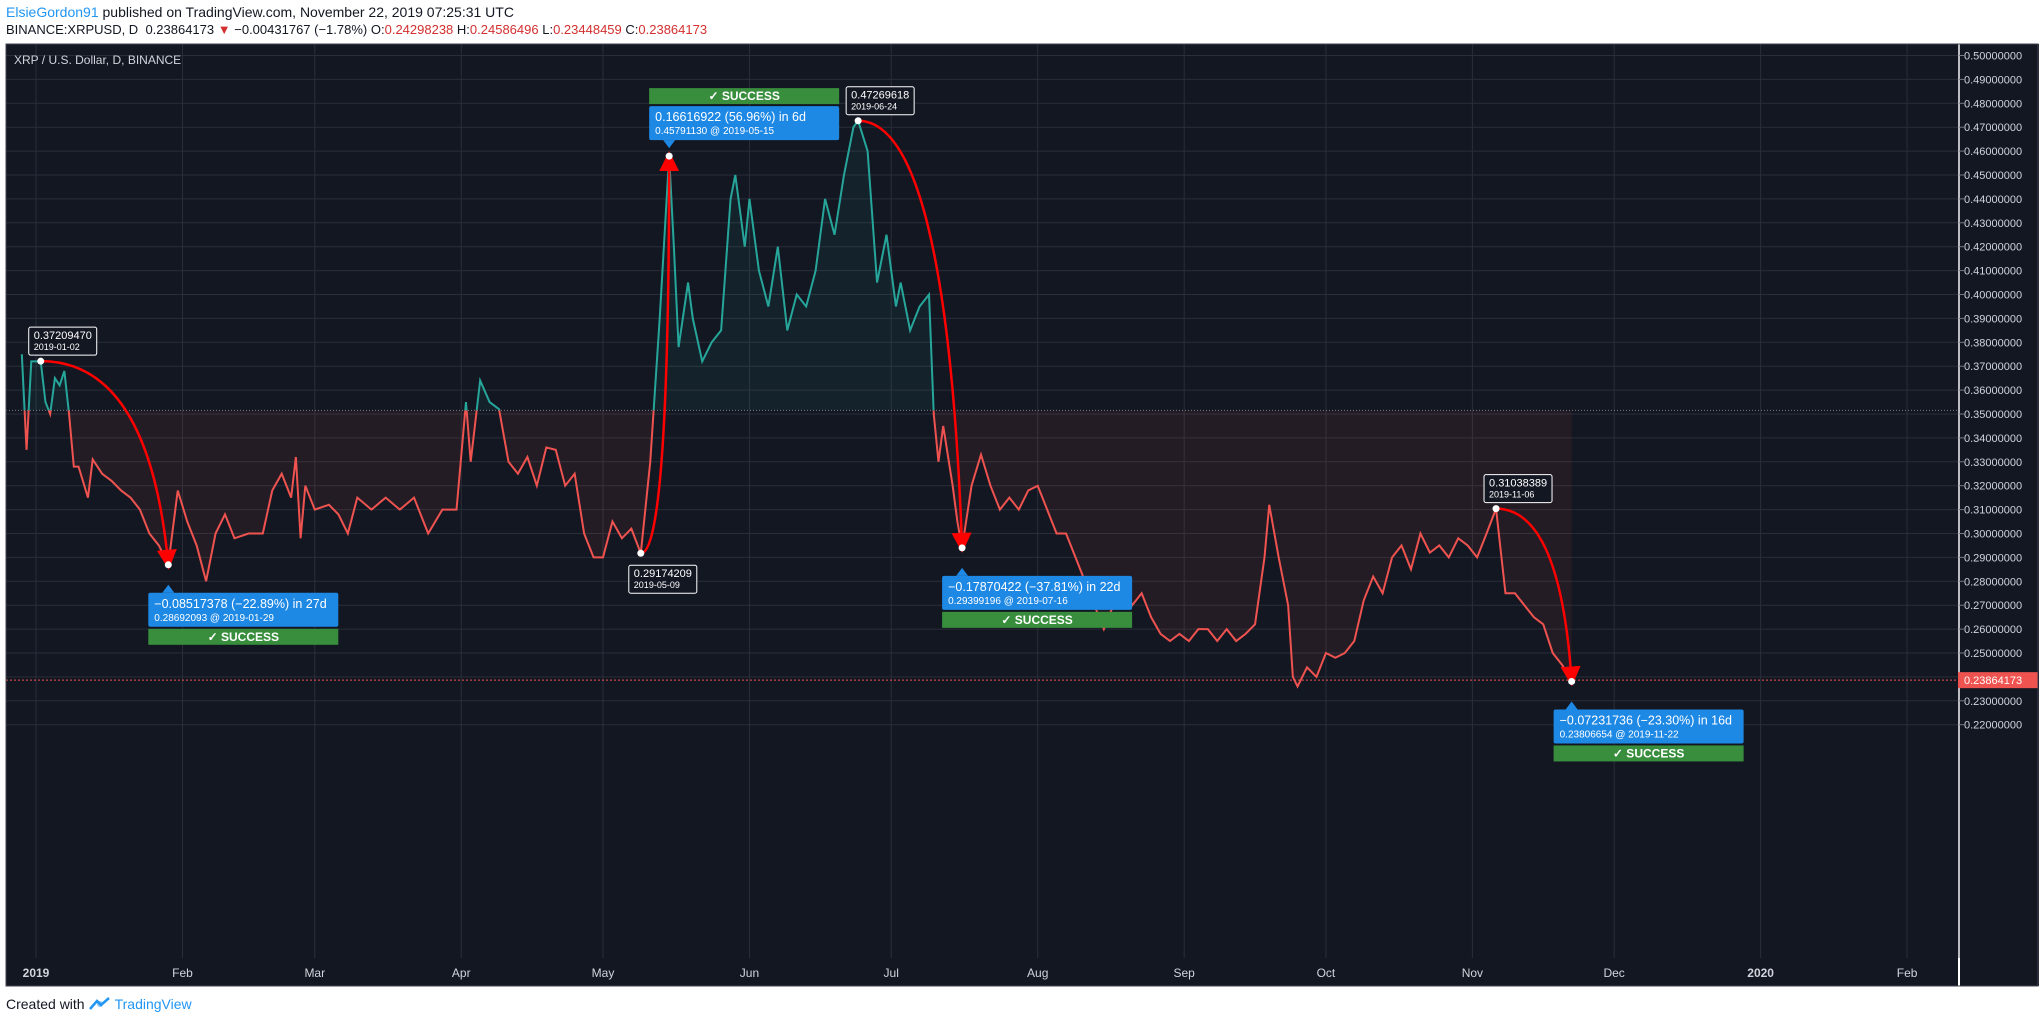  What do you see at coordinates (1646, 720) in the screenshot?
I see `move-label-text: −0.07231736 (−23.30%) in 16d` at bounding box center [1646, 720].